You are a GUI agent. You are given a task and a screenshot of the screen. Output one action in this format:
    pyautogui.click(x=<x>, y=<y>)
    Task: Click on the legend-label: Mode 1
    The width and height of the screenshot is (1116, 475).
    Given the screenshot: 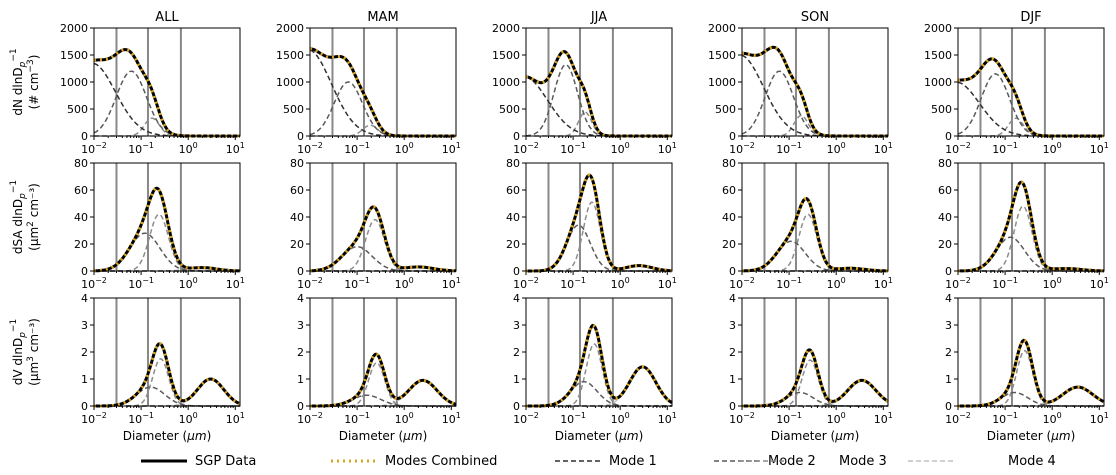 What is the action you would take?
    pyautogui.click(x=633, y=461)
    